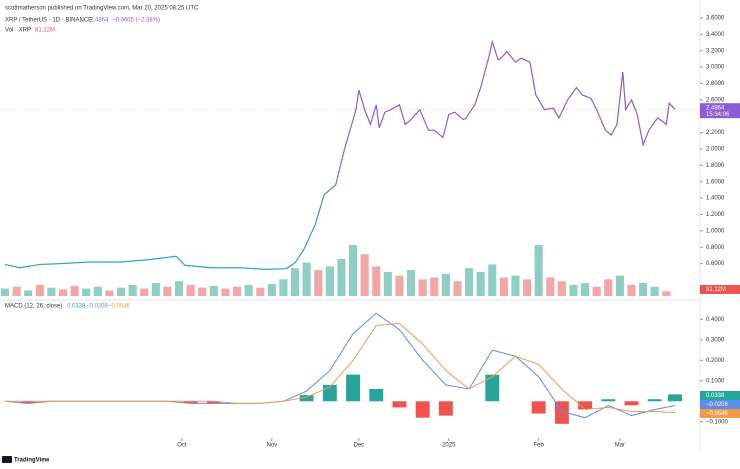 The width and height of the screenshot is (740, 469). What do you see at coordinates (715, 182) in the screenshot?
I see `y-tick-label: 1.6000` at bounding box center [715, 182].